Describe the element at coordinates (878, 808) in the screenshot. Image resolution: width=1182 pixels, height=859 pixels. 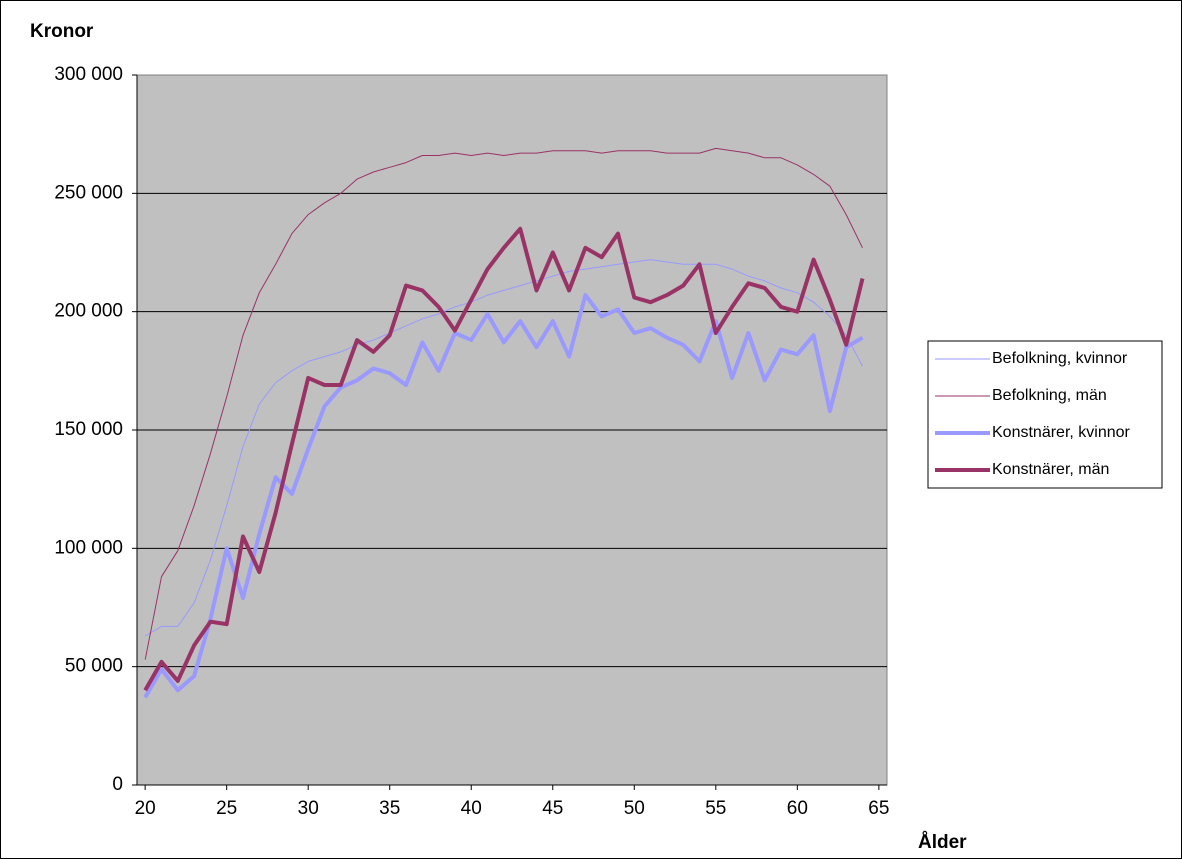
I see `x-tick-label: 65` at that location.